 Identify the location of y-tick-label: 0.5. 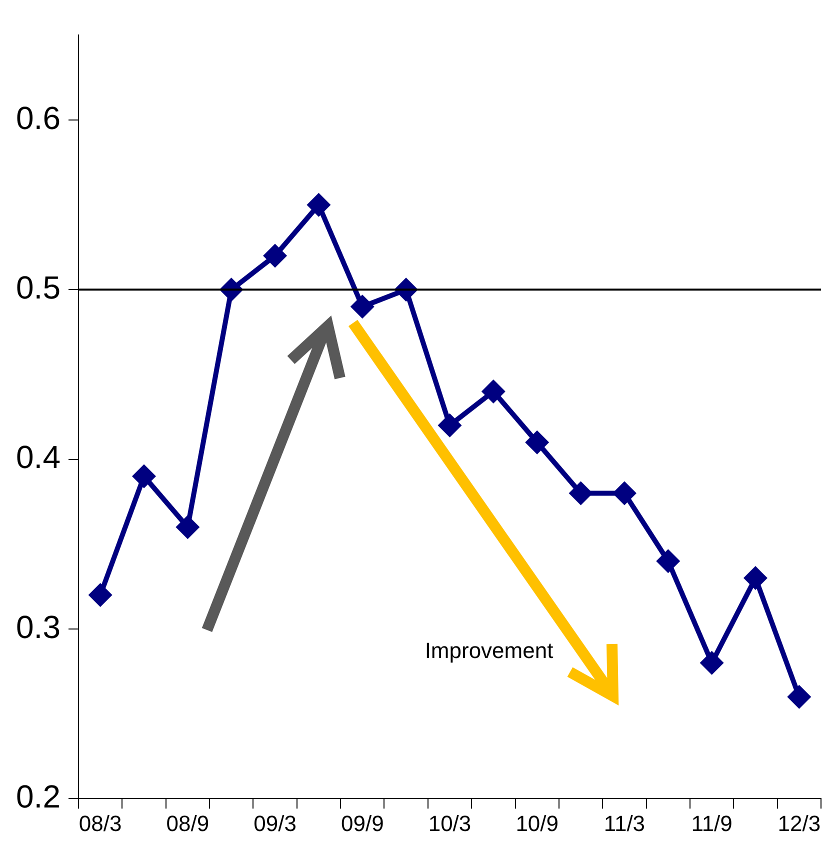
(38, 287).